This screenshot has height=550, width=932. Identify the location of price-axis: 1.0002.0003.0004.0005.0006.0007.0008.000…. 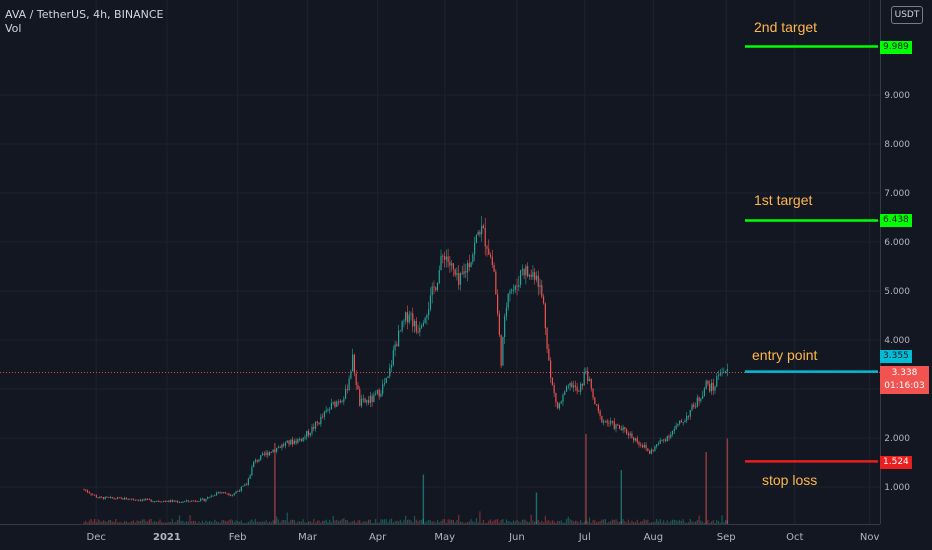
(895, 262).